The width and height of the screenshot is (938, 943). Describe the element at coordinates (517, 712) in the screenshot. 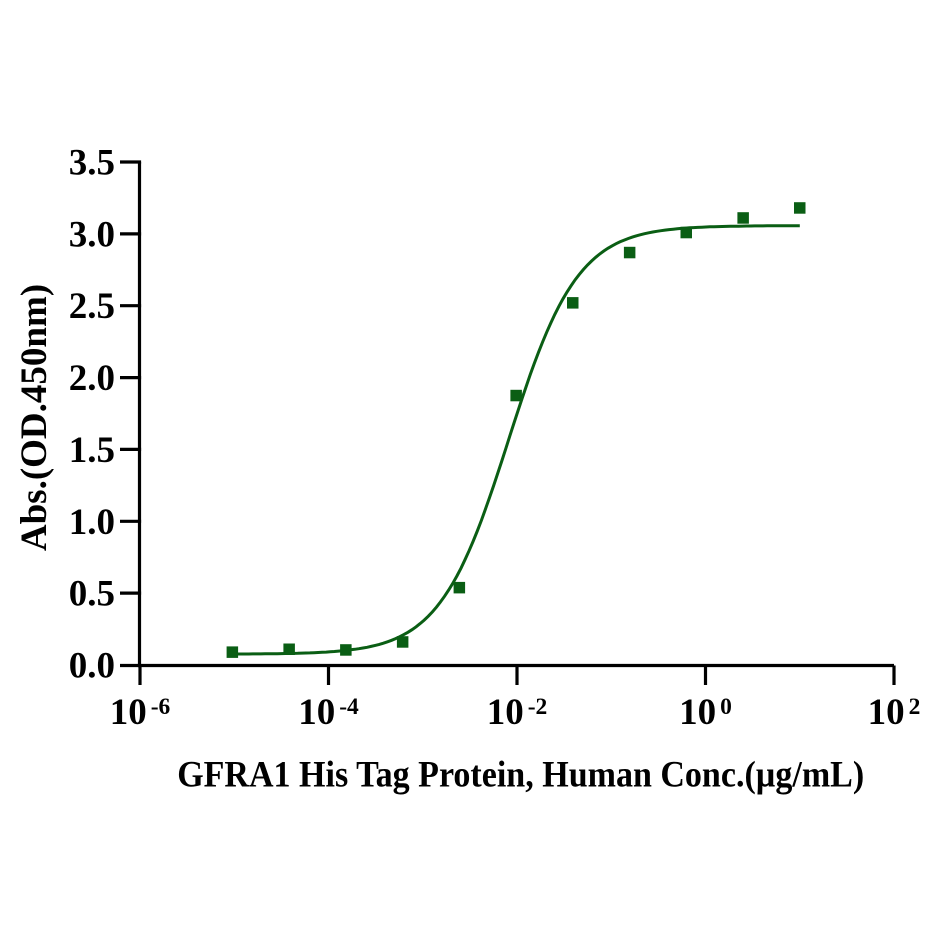

I see `svg-text:10-2: 10 -2` at that location.